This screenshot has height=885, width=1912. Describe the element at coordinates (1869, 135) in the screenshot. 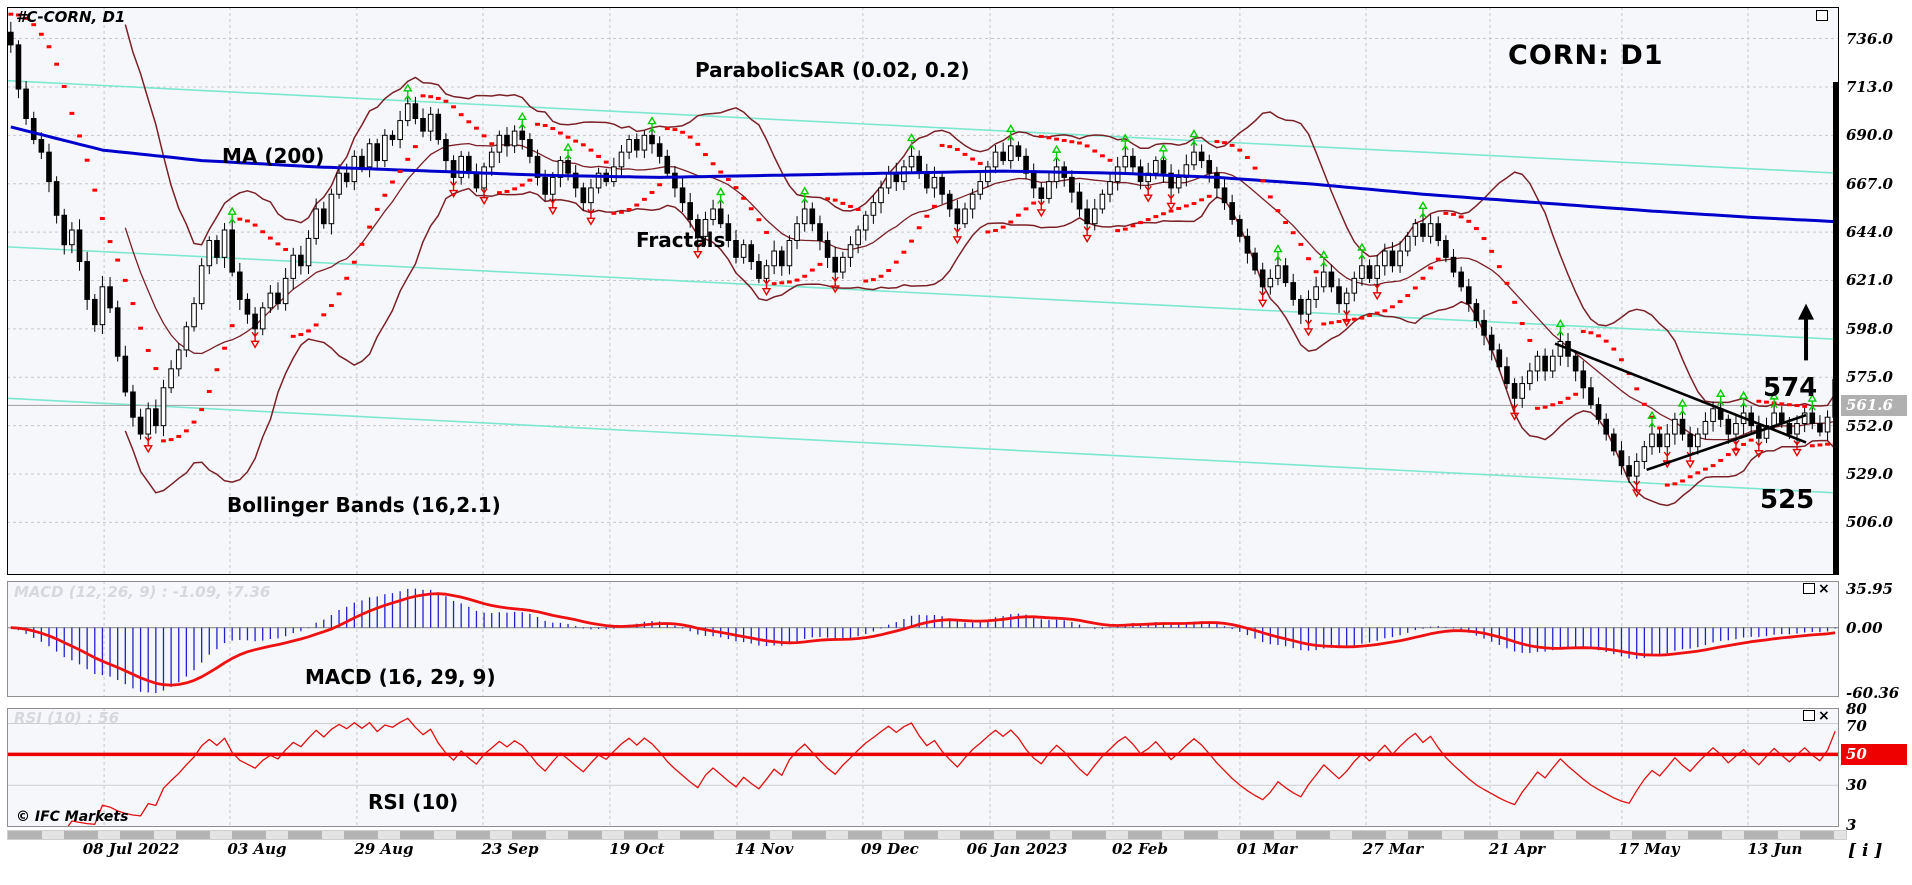

I see `price-tick: 690.0` at that location.